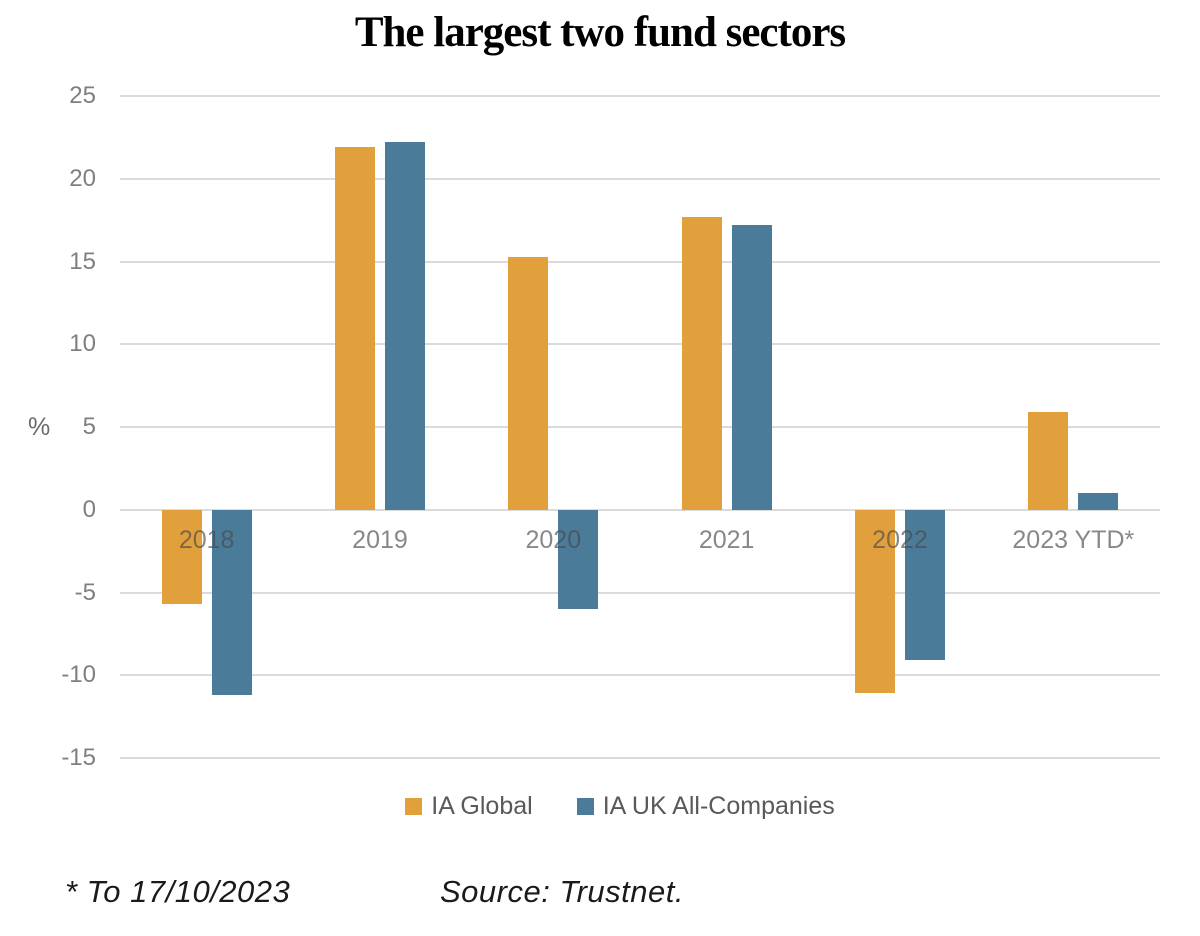 The height and width of the screenshot is (936, 1200). Describe the element at coordinates (482, 806) in the screenshot. I see `legend-label-ia-global: IA Global` at that location.